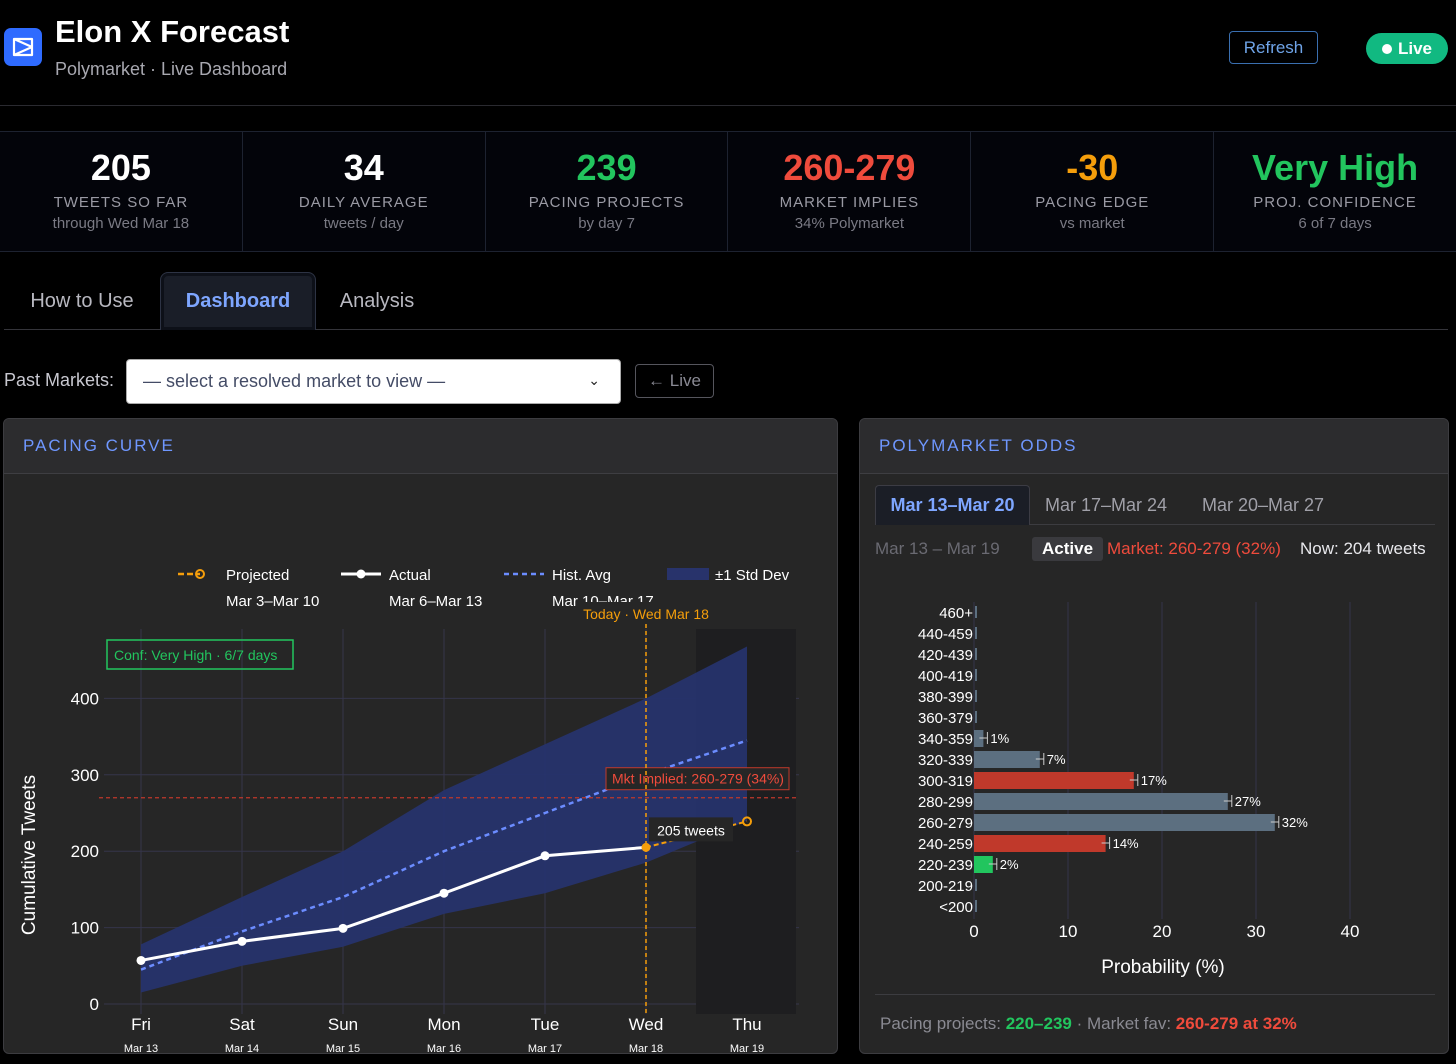 This screenshot has width=1456, height=1064. Describe the element at coordinates (1236, 1023) in the screenshot. I see `footer-market-fav: 260-279 at 32%` at that location.